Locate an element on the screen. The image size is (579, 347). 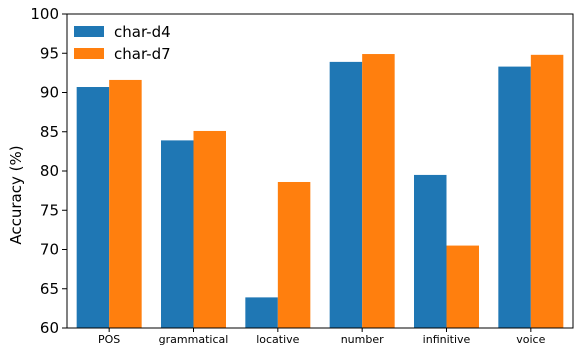
bar-char-d7-number is located at coordinates (378, 191).